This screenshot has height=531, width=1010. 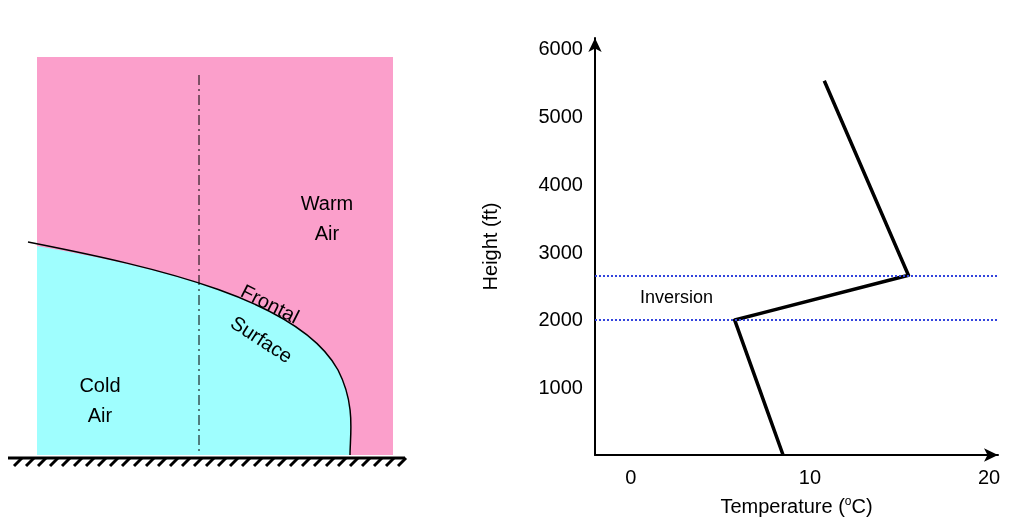 I want to click on y-tick-label: 1000, so click(x=560, y=387).